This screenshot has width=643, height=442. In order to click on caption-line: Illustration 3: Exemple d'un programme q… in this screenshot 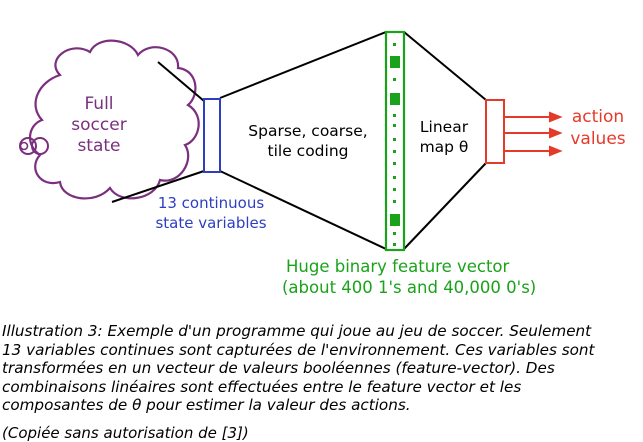, I will do `click(297, 331)`.